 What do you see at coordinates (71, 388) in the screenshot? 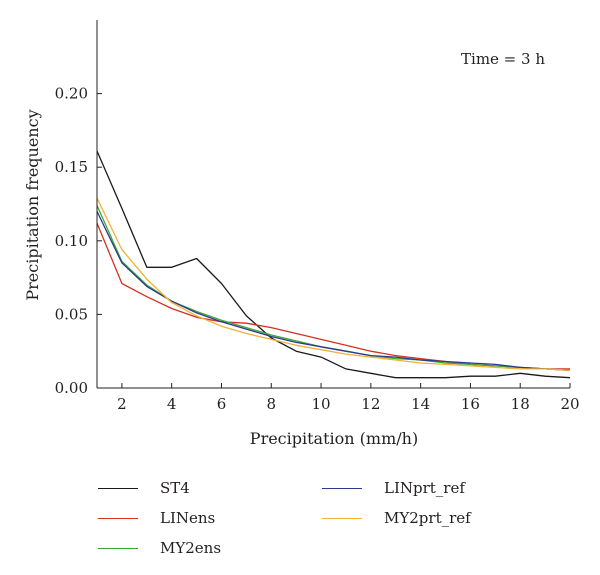
I see `y-tick-label: 0.00` at bounding box center [71, 388].